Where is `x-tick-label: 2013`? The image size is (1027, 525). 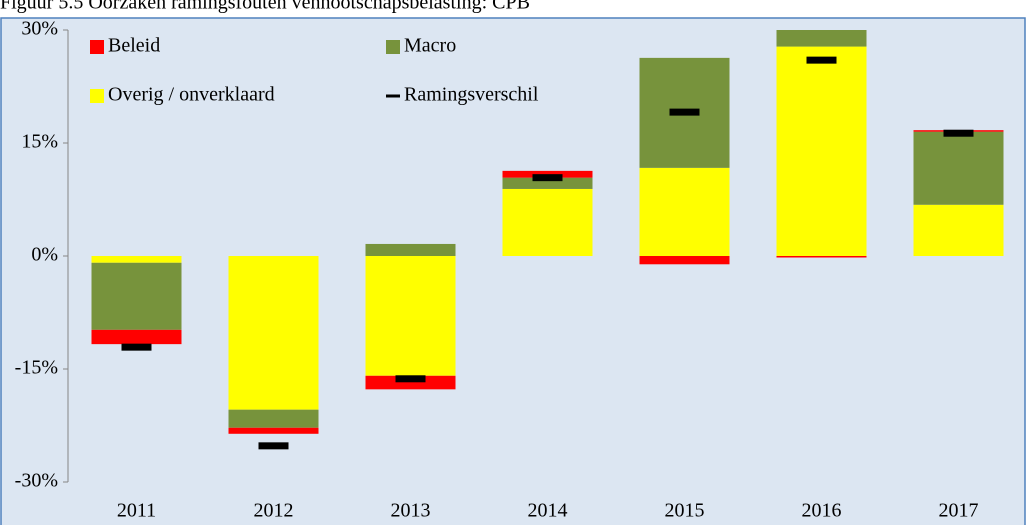 x-tick-label: 2013 is located at coordinates (411, 511).